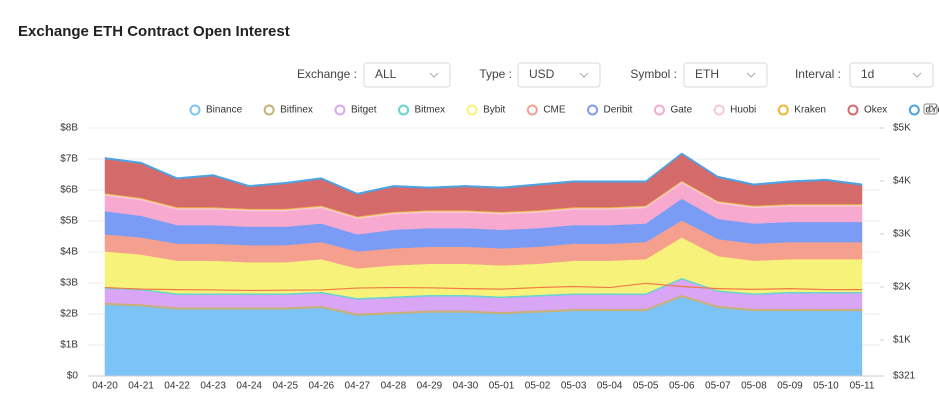  What do you see at coordinates (327, 74) in the screenshot?
I see `control-label: Exchange :` at bounding box center [327, 74].